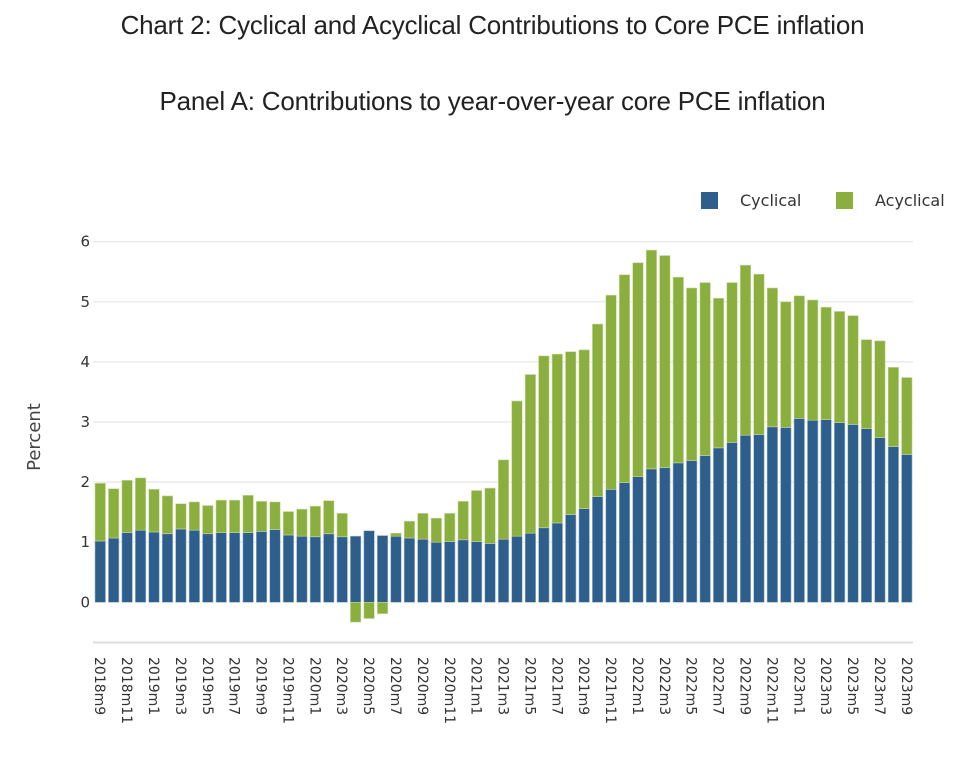  Describe the element at coordinates (879, 686) in the screenshot. I see `x-tick-label: 2023m7` at that location.